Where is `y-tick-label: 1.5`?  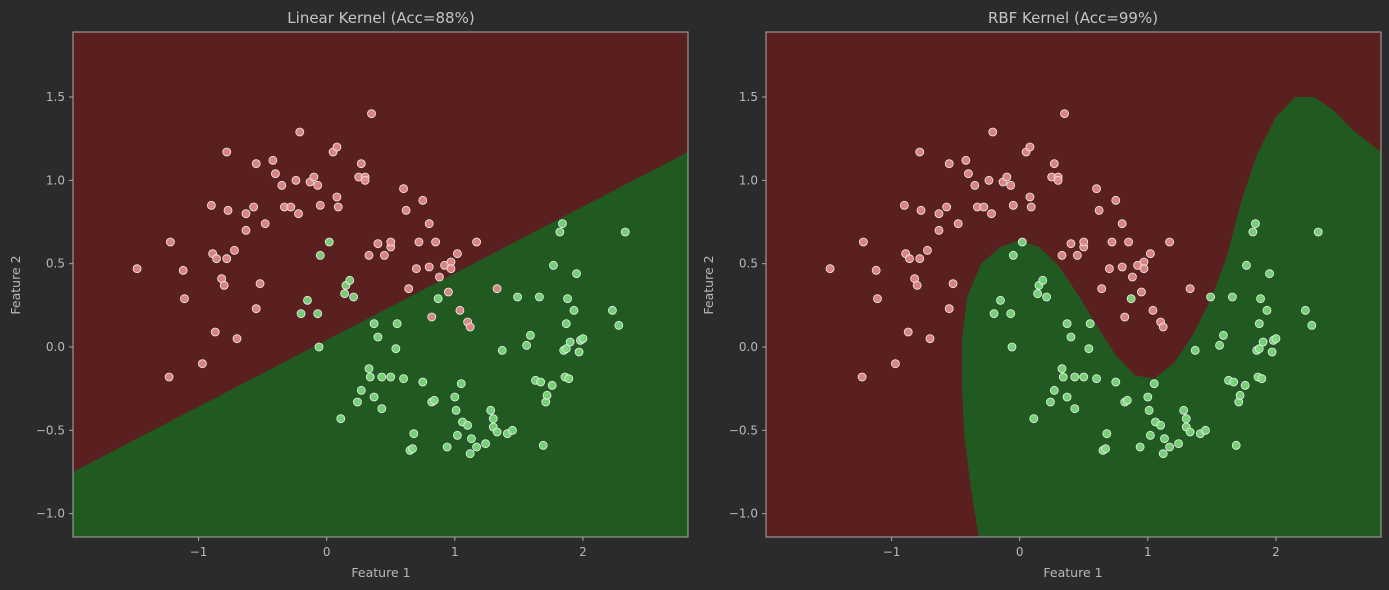 y-tick-label: 1.5 is located at coordinates (748, 97).